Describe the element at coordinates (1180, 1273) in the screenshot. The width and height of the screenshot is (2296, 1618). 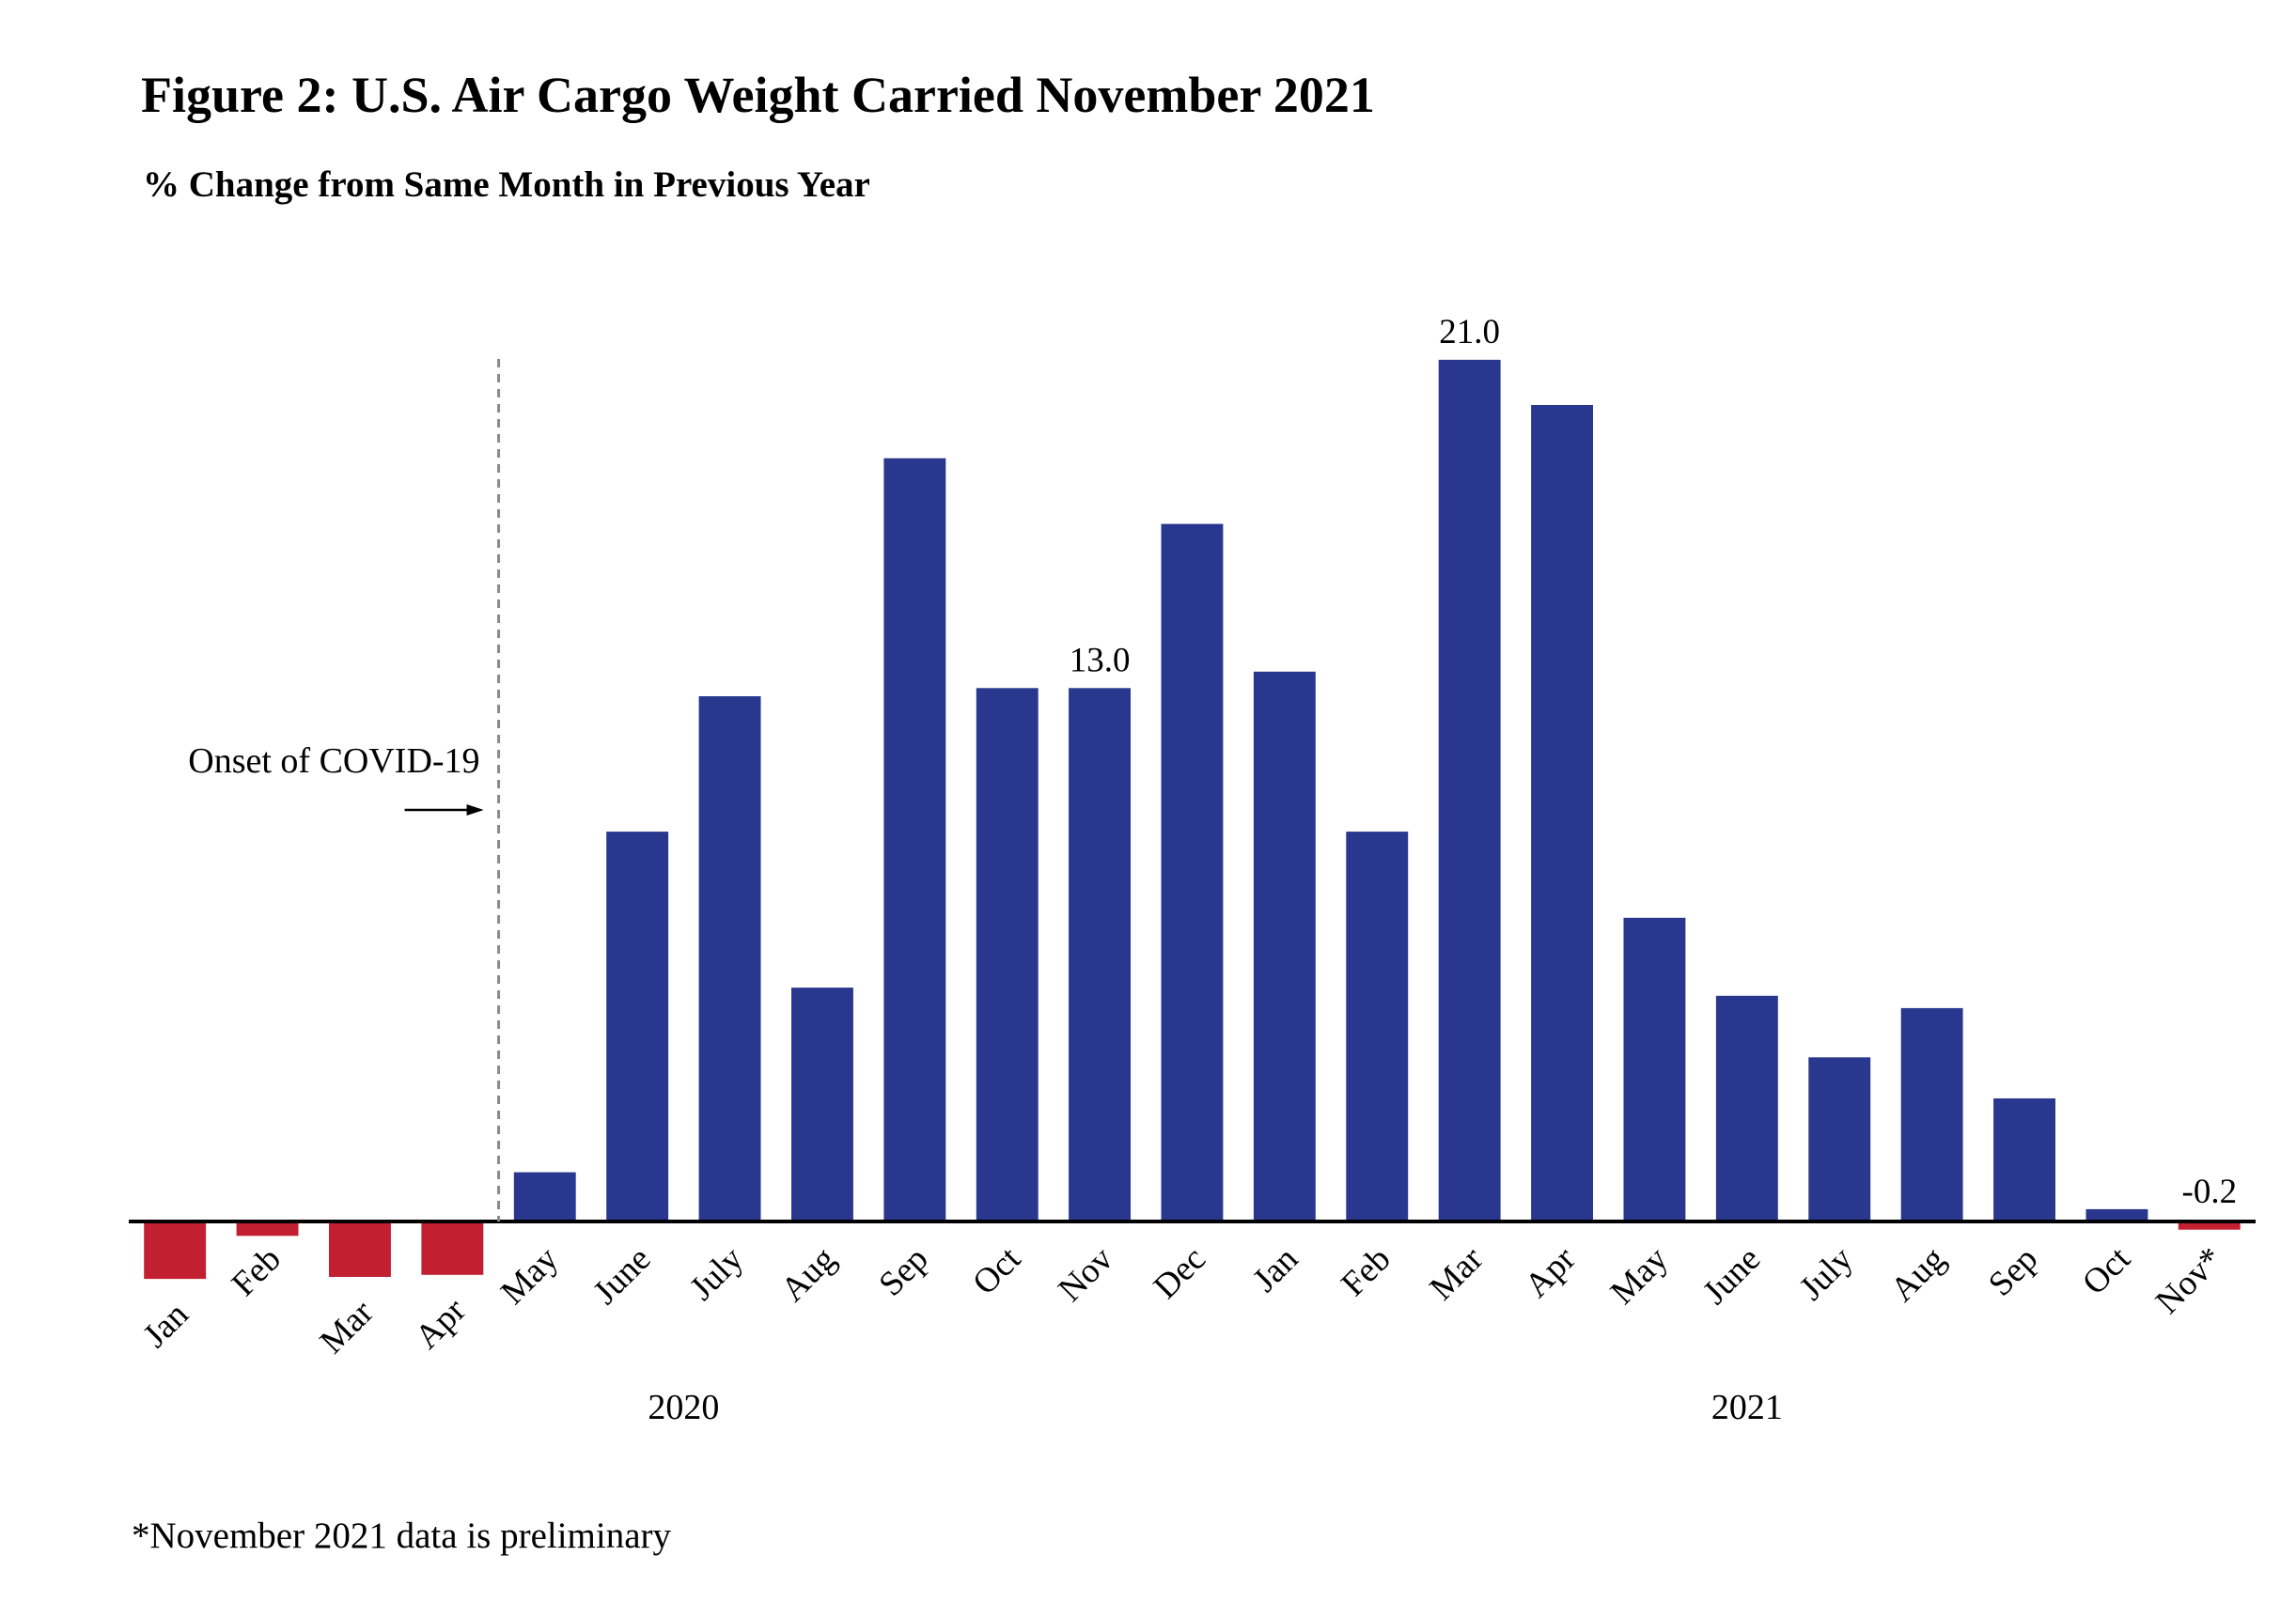
I see `x-tick-label-11: Dec` at that location.